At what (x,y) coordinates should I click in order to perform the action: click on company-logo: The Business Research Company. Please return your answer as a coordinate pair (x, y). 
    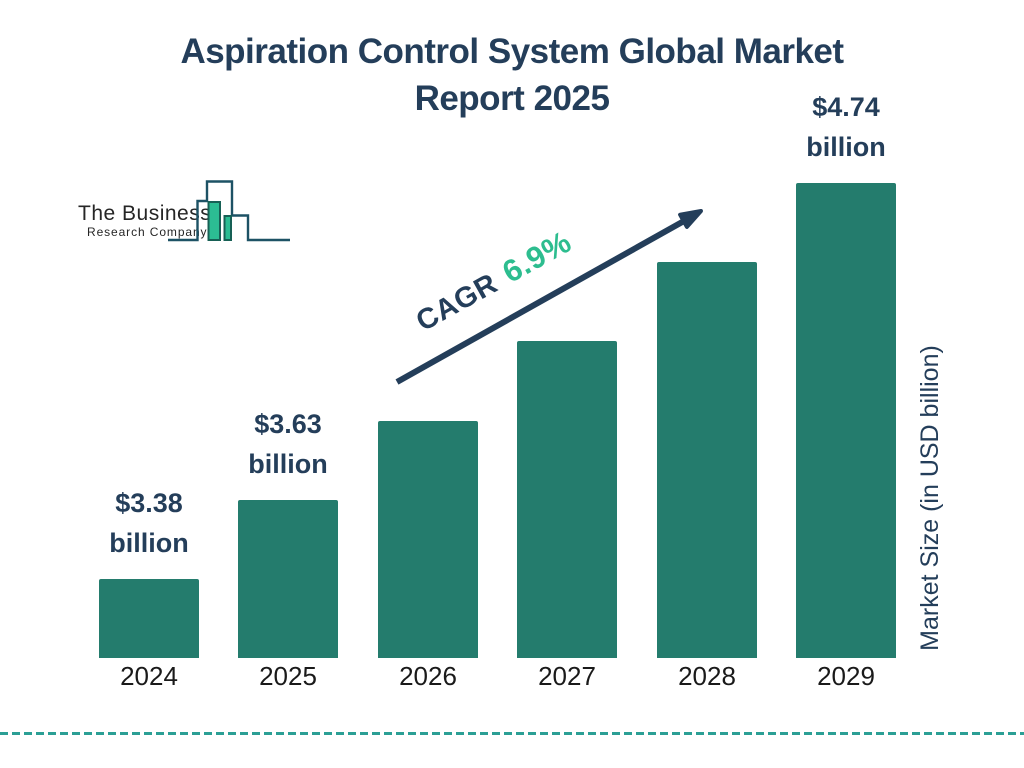
    Looking at the image, I should click on (188, 212).